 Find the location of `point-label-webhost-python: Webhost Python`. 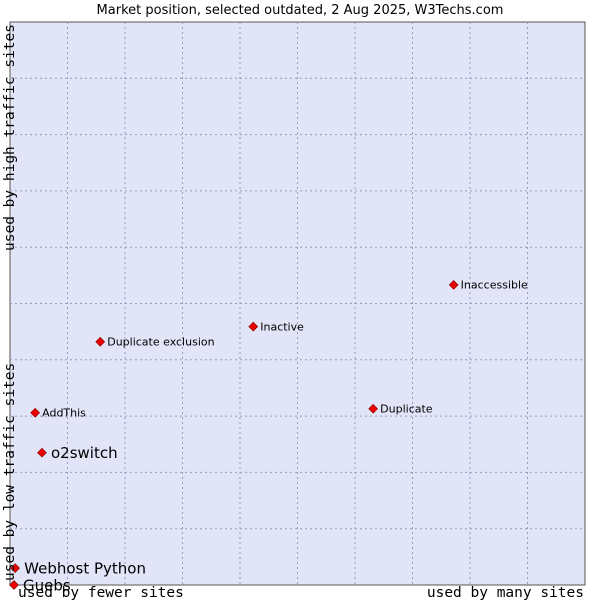

point-label-webhost-python: Webhost Python is located at coordinates (85, 569).